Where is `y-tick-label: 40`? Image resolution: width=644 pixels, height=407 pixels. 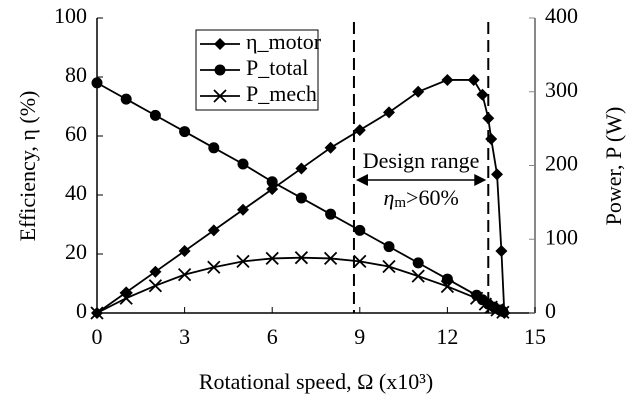 y-tick-label: 40 is located at coordinates (76, 192).